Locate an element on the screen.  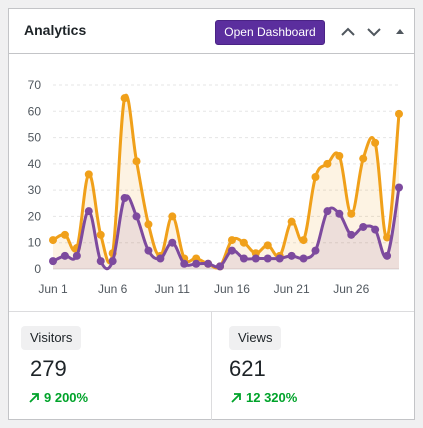
chevron-down-icon is located at coordinates (374, 32).